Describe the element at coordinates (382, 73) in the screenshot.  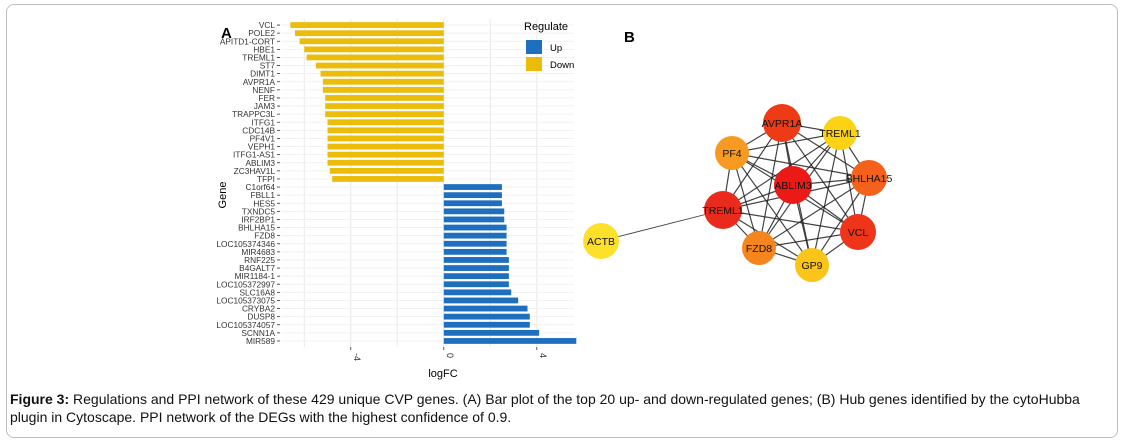
I see `bar-dimt1` at that location.